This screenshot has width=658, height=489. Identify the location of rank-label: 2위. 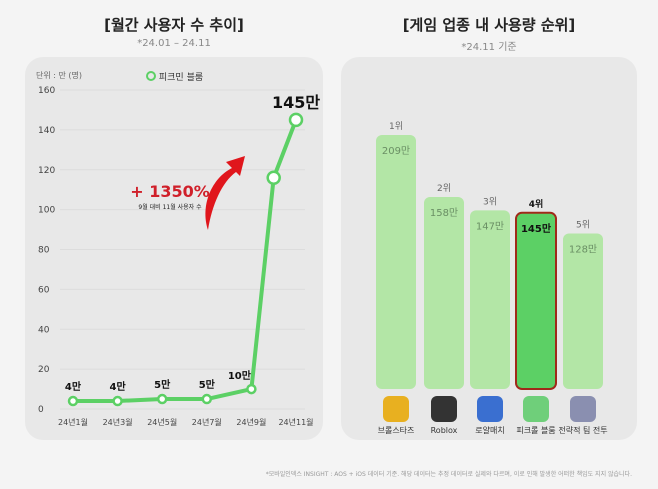
(444, 188).